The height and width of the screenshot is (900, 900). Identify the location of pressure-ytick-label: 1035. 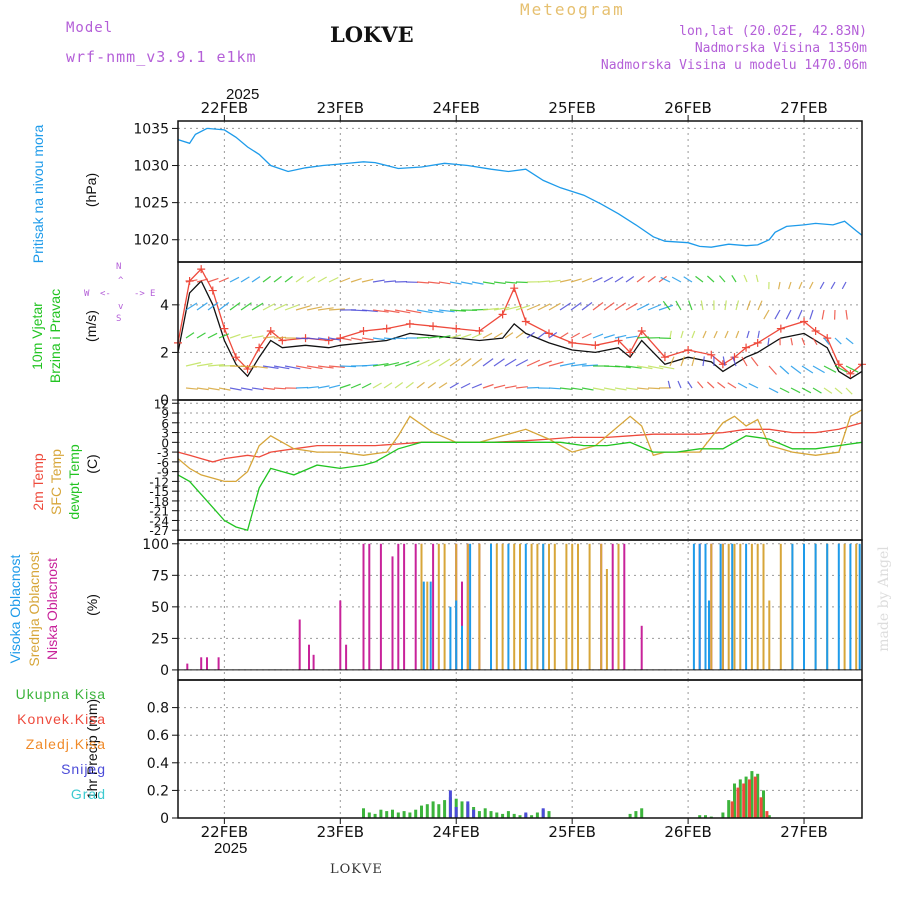
(151, 129).